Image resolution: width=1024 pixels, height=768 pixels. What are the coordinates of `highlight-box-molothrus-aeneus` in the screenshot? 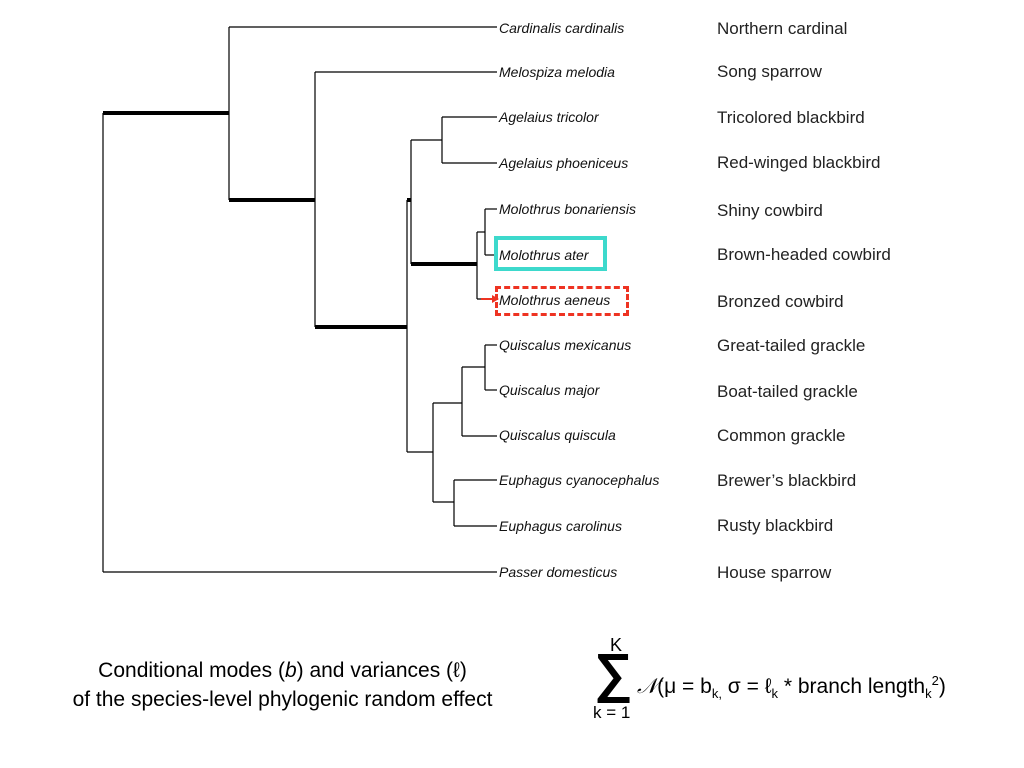 It's located at (562, 301).